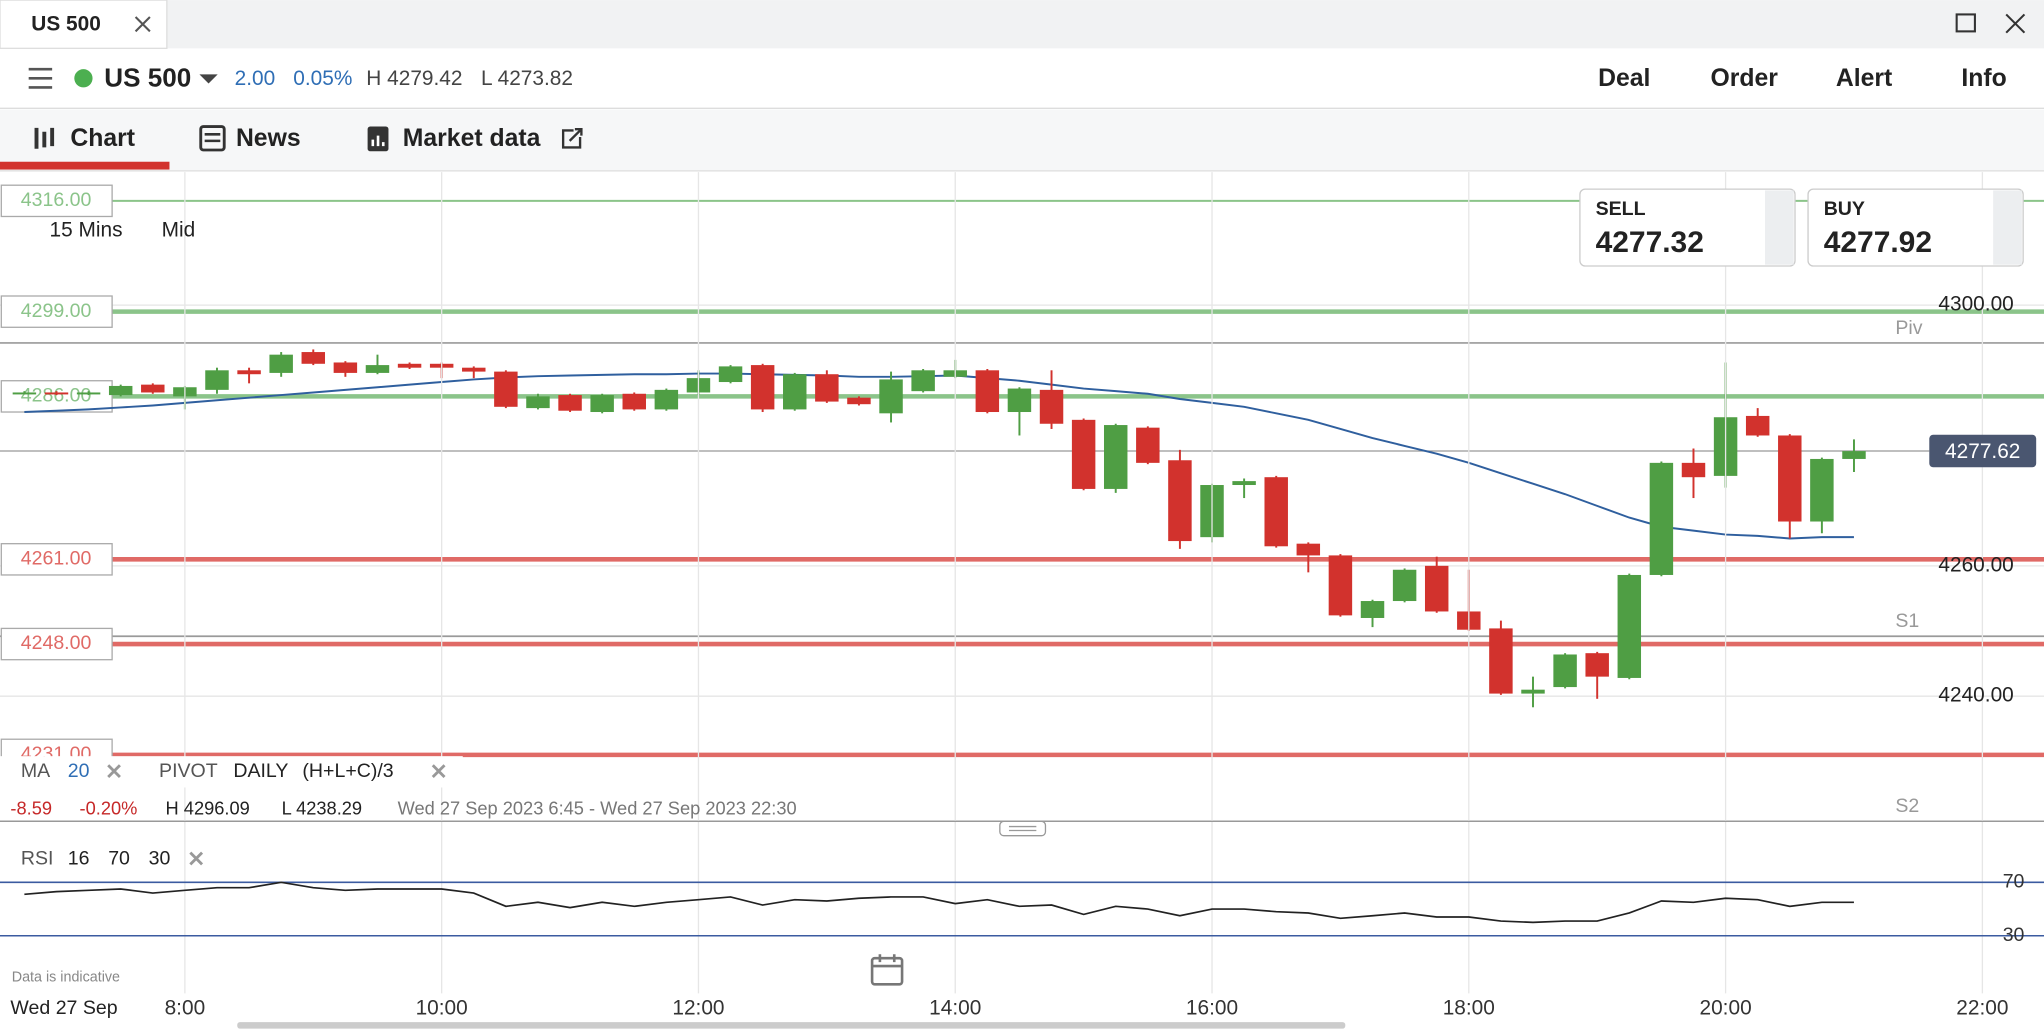  What do you see at coordinates (114, 771) in the screenshot?
I see `remove-ma` at bounding box center [114, 771].